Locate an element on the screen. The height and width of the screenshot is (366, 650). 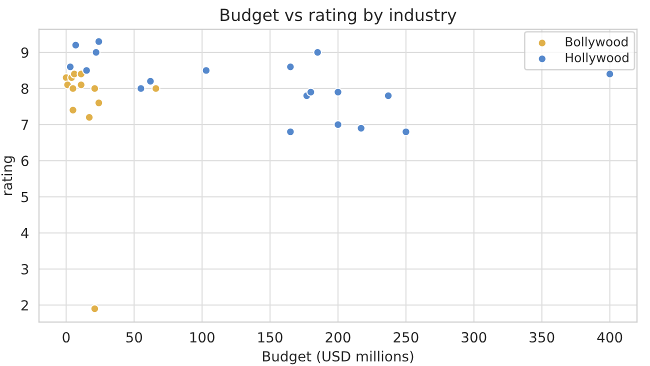
y-tick-label: 3 is located at coordinates (25, 269).